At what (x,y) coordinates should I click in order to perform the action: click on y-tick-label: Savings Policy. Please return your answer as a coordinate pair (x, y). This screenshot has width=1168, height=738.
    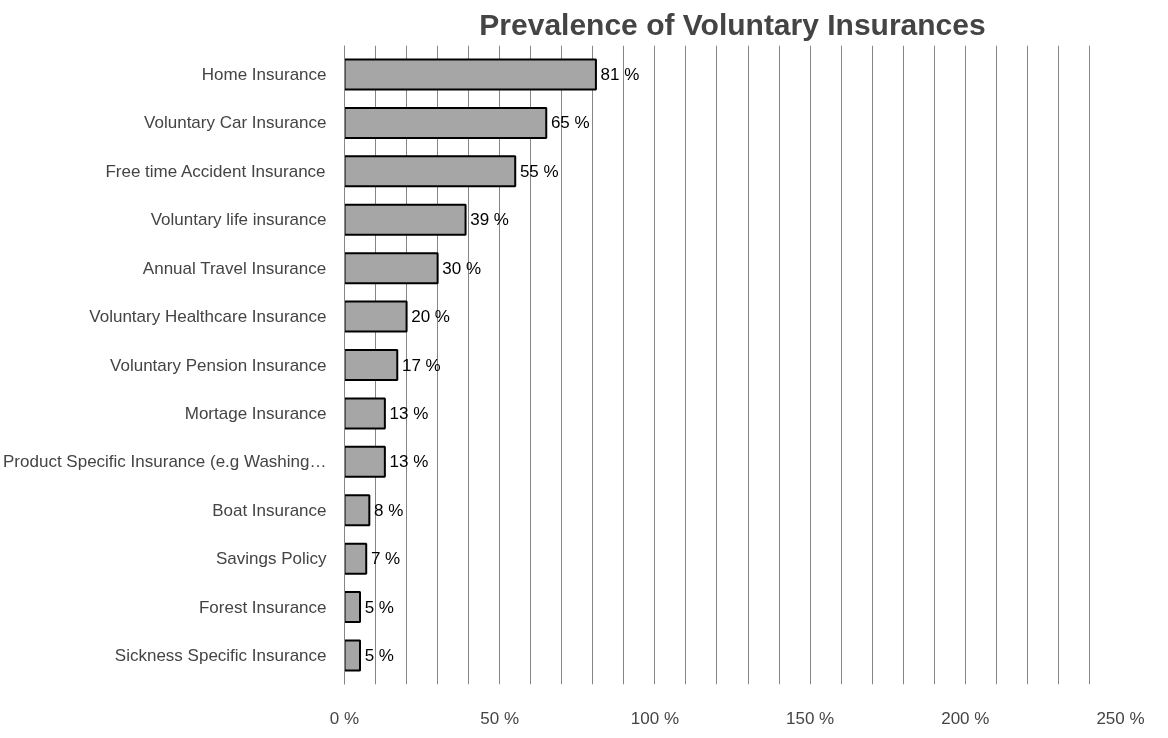
    Looking at the image, I should click on (271, 559).